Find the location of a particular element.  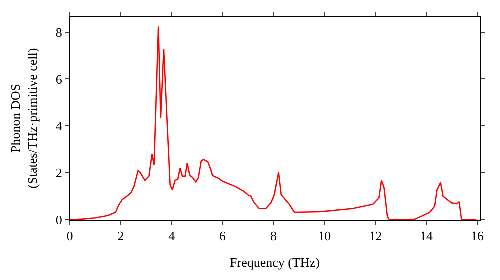

x-tick-label: 16 is located at coordinates (477, 236).